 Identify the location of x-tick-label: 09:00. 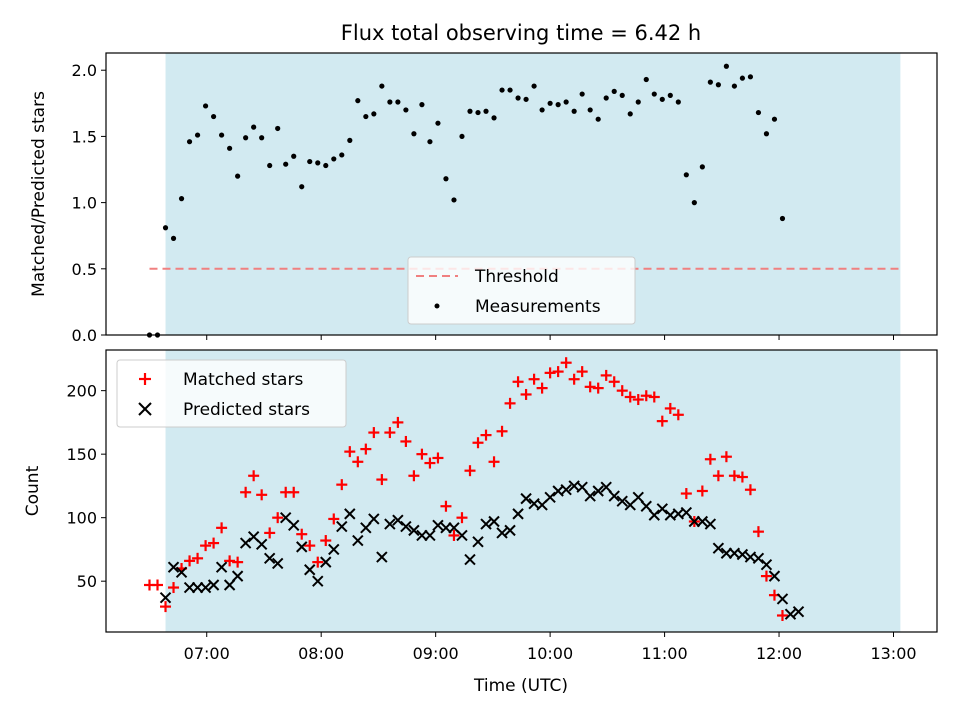
(436, 653).